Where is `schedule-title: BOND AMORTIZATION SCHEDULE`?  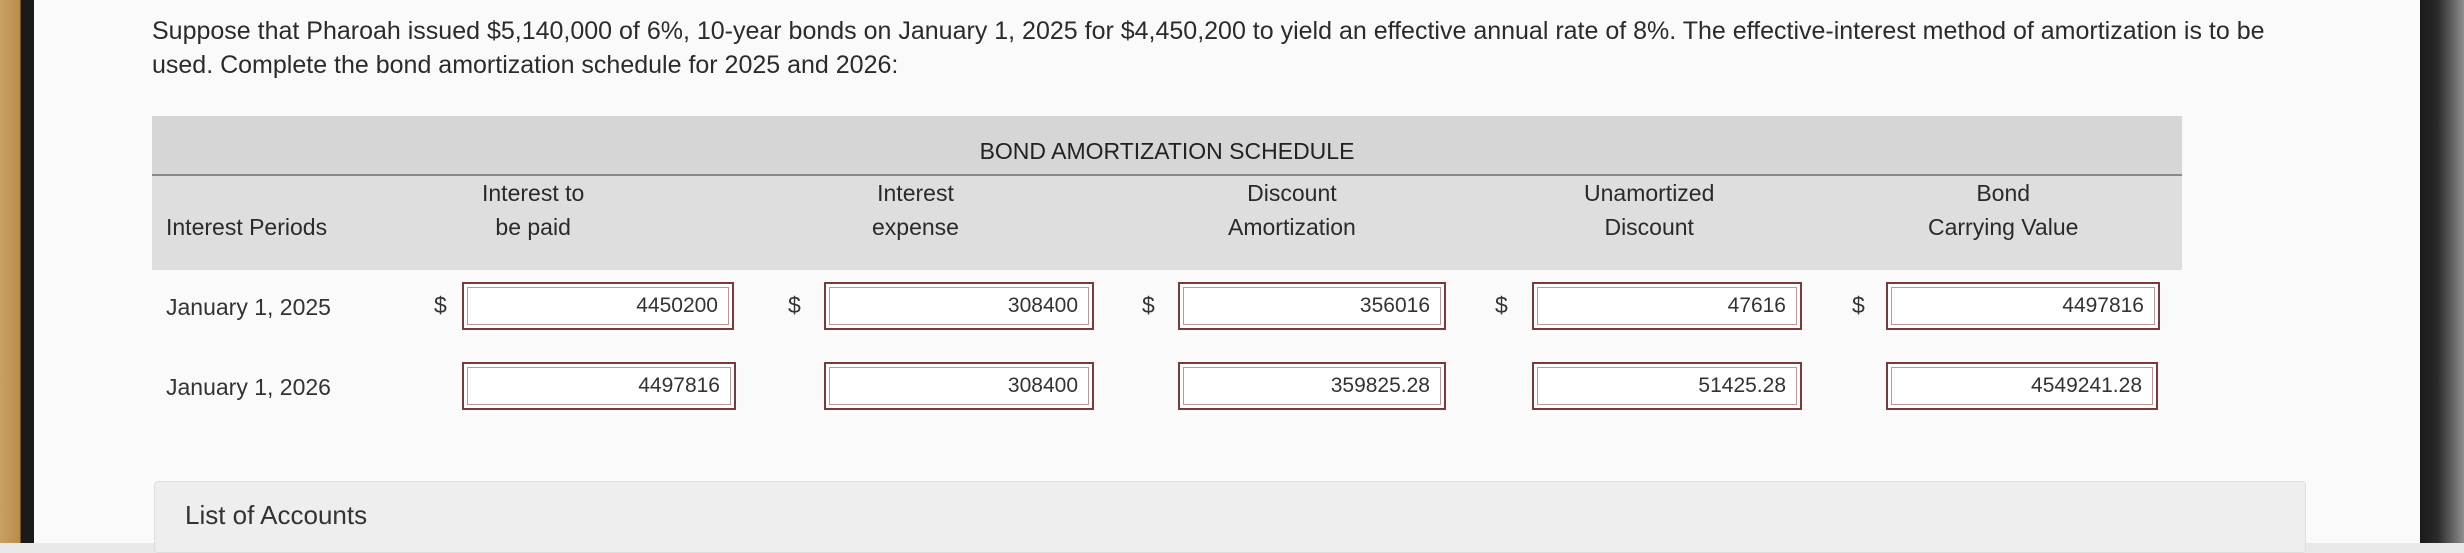
schedule-title: BOND AMORTIZATION SCHEDULE is located at coordinates (1167, 146).